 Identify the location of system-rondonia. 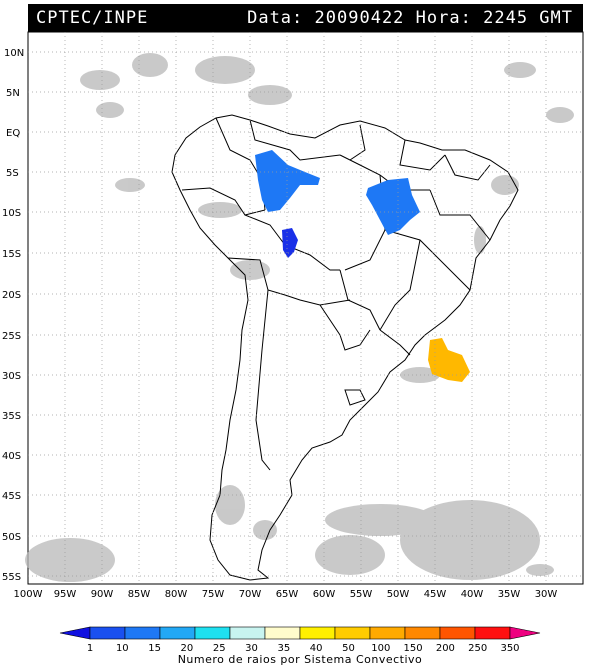
(290, 243).